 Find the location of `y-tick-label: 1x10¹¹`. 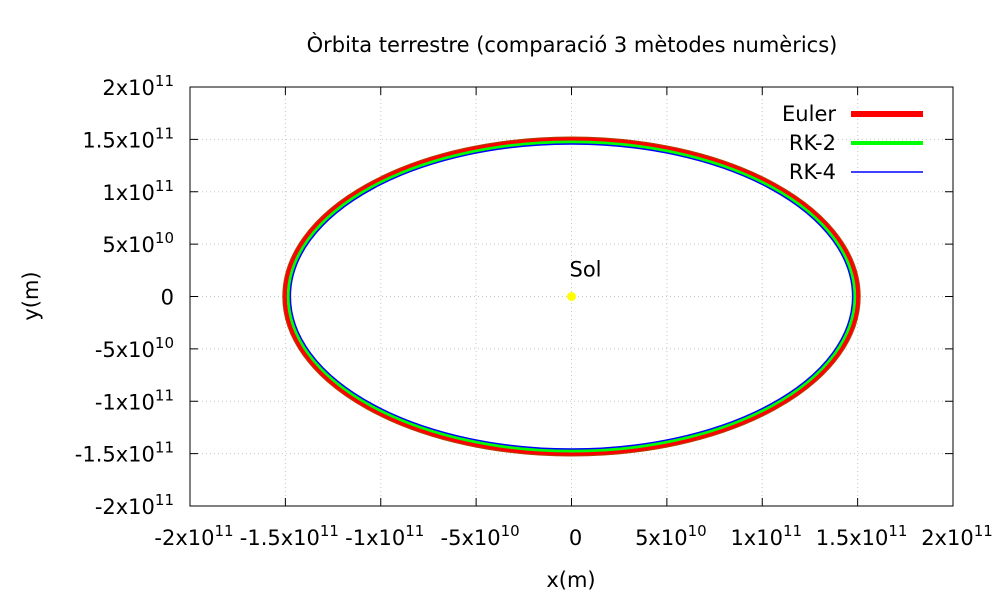

y-tick-label: 1x10¹¹ is located at coordinates (138, 191).